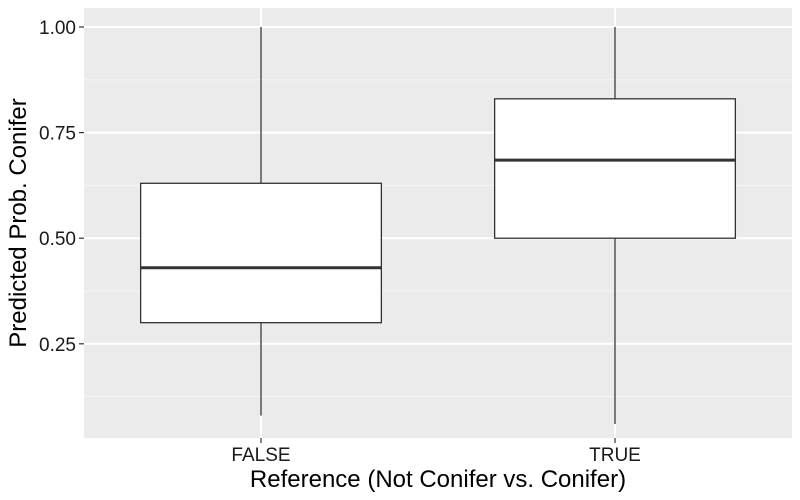 This screenshot has width=800, height=500. What do you see at coordinates (61, 187) in the screenshot?
I see `y-axis: 0.25 0.50 0.75 1.00` at bounding box center [61, 187].